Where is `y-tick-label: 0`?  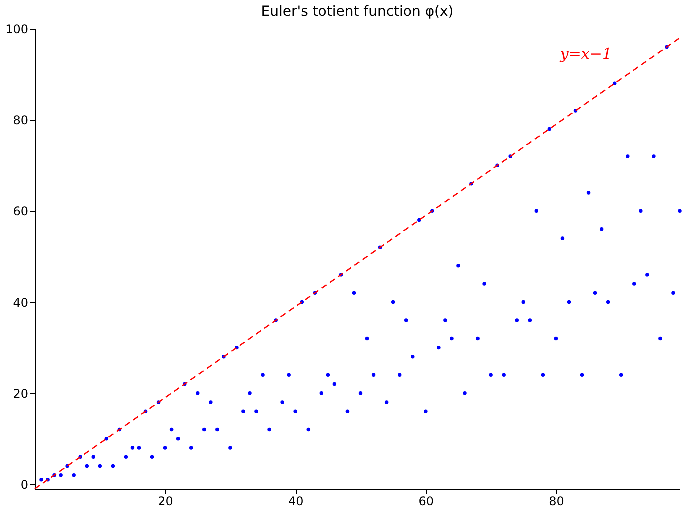 y-tick-label: 0 is located at coordinates (24, 485).